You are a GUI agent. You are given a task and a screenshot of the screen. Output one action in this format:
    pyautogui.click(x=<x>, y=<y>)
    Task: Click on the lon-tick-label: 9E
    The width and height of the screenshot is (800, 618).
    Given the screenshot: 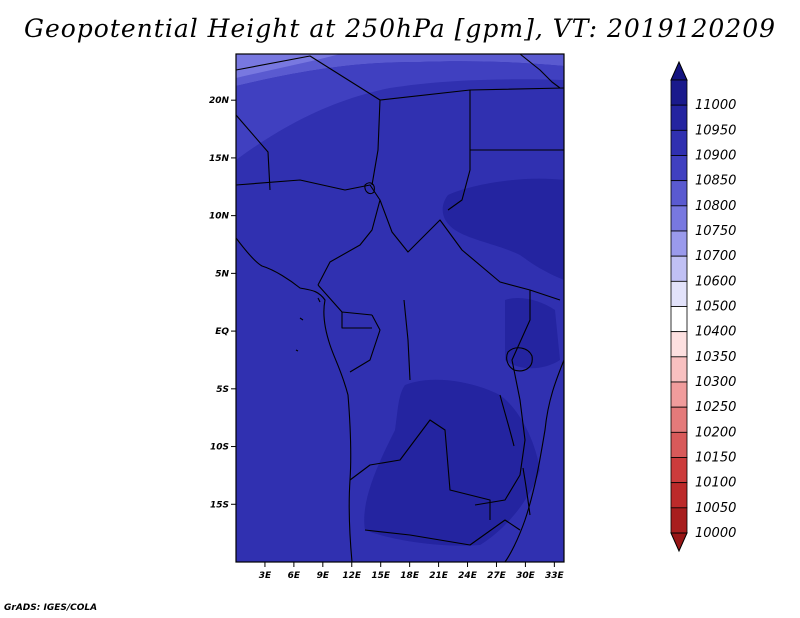 What is the action you would take?
    pyautogui.click(x=323, y=576)
    